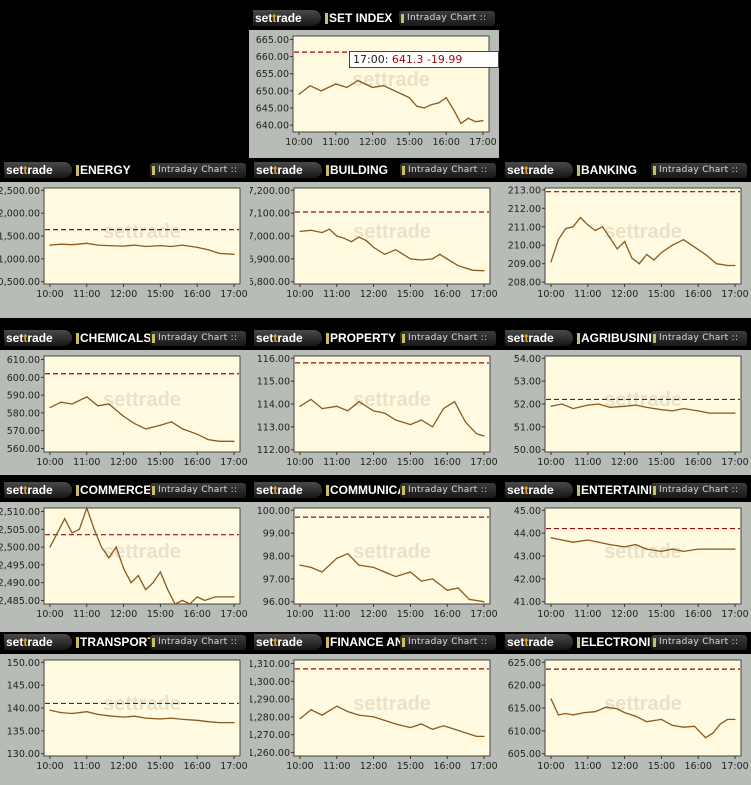 This screenshot has height=785, width=751. What do you see at coordinates (375, 628) in the screenshot?
I see `row-separator` at bounding box center [375, 628].